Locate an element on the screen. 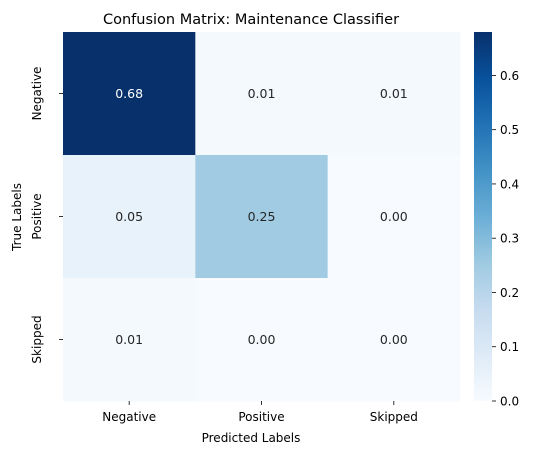 This screenshot has width=535, height=455. y-tick-label-1: Positive is located at coordinates (37, 216).